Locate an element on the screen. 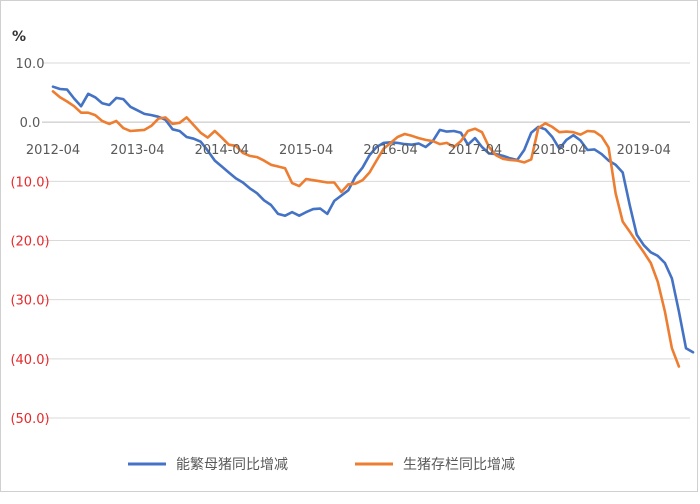  x-tick-label: 2013-04 is located at coordinates (137, 150).